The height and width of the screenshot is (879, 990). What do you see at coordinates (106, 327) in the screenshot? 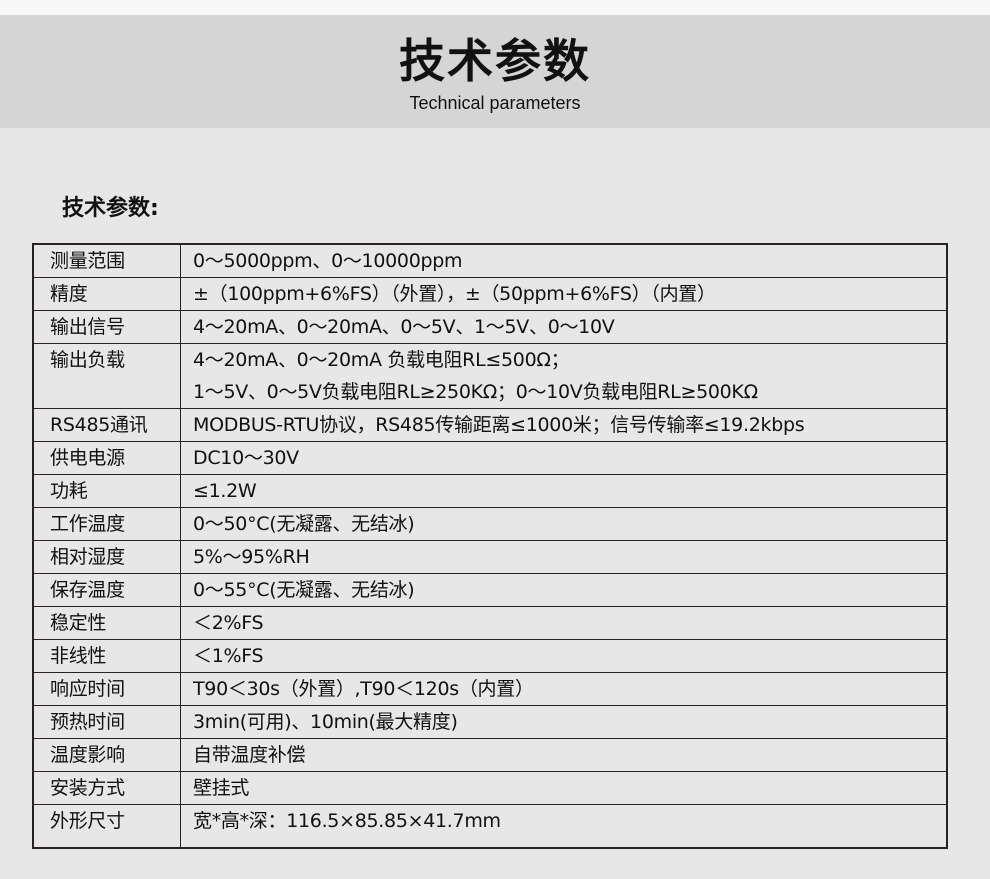
I see `spec-label: 输出信号` at bounding box center [106, 327].